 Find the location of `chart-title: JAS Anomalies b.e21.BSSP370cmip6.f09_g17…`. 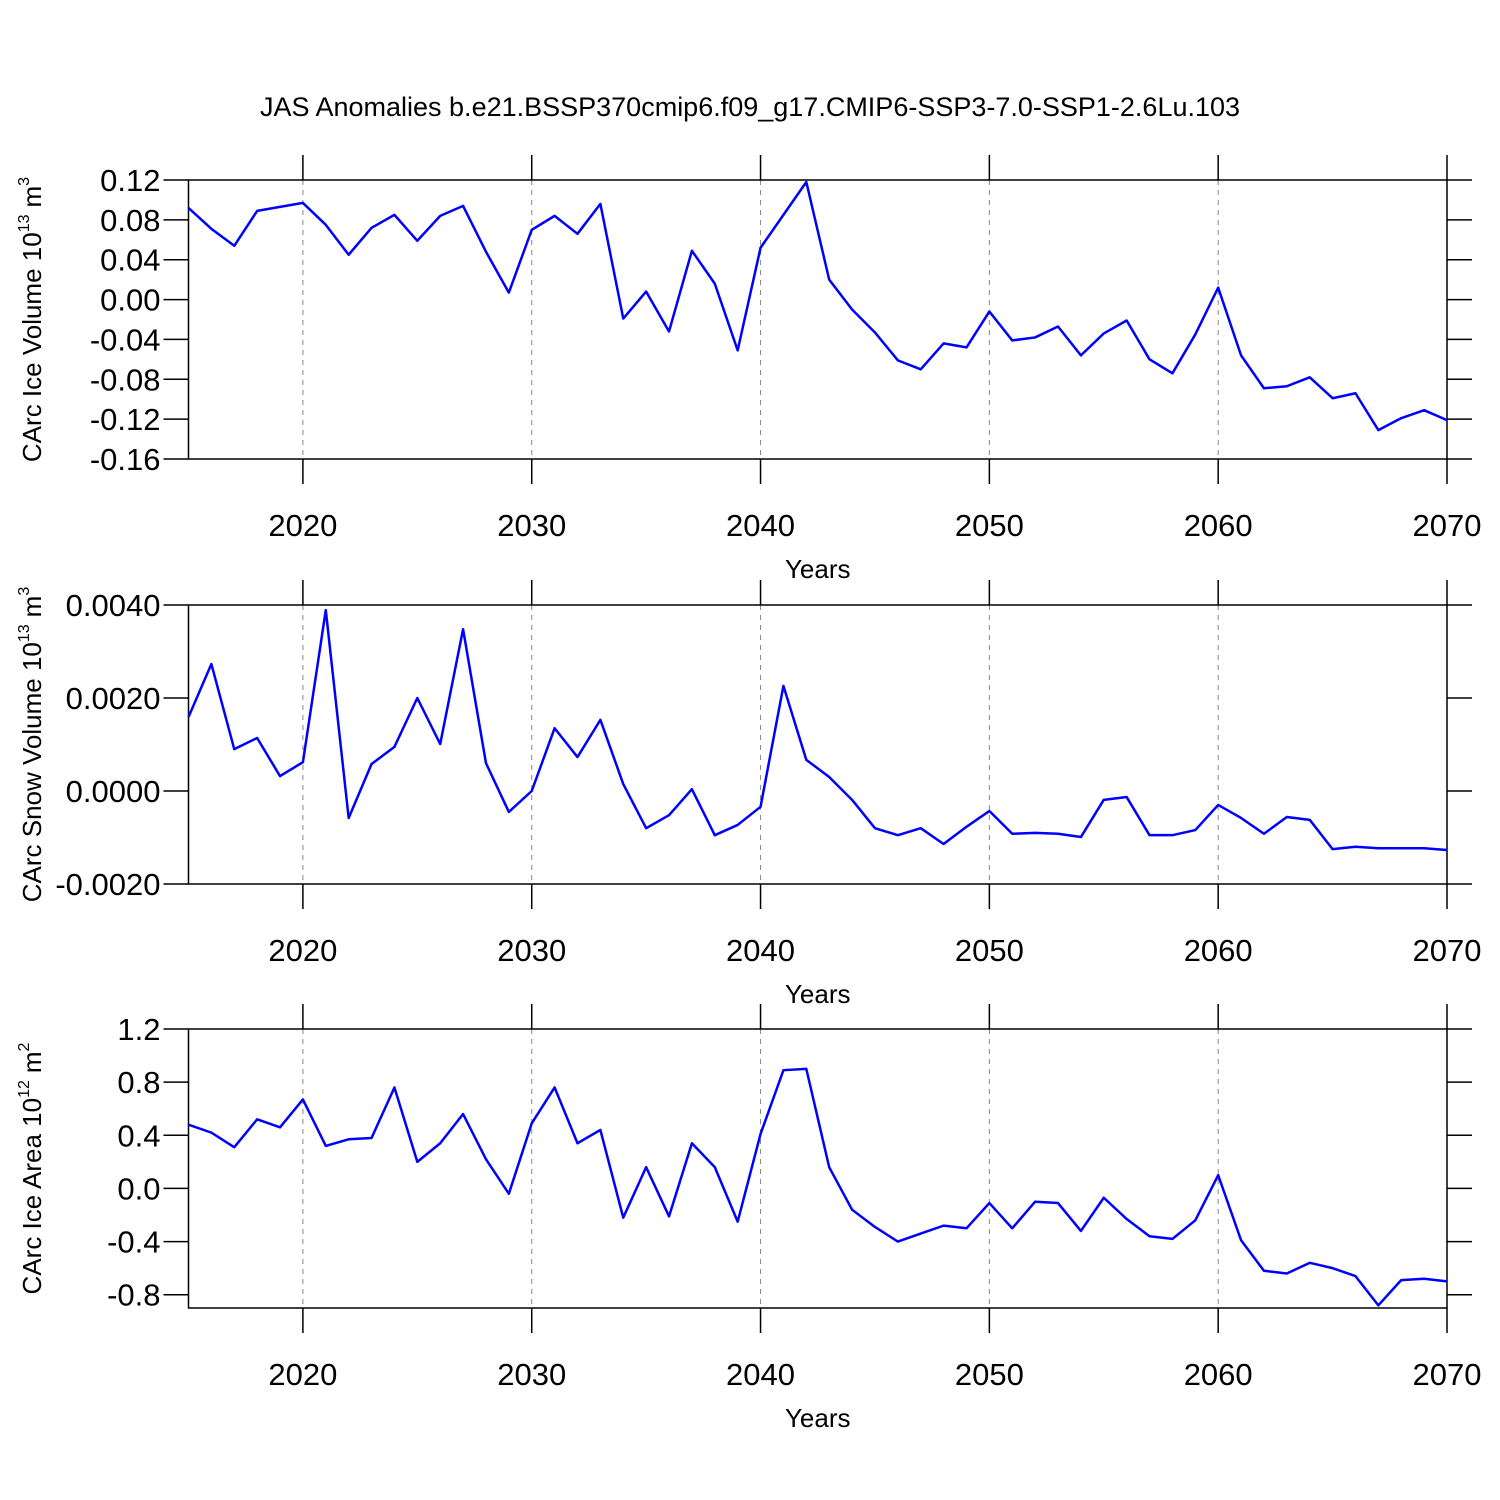

chart-title: JAS Anomalies b.e21.BSSP370cmip6.f09_g17… is located at coordinates (750, 107).